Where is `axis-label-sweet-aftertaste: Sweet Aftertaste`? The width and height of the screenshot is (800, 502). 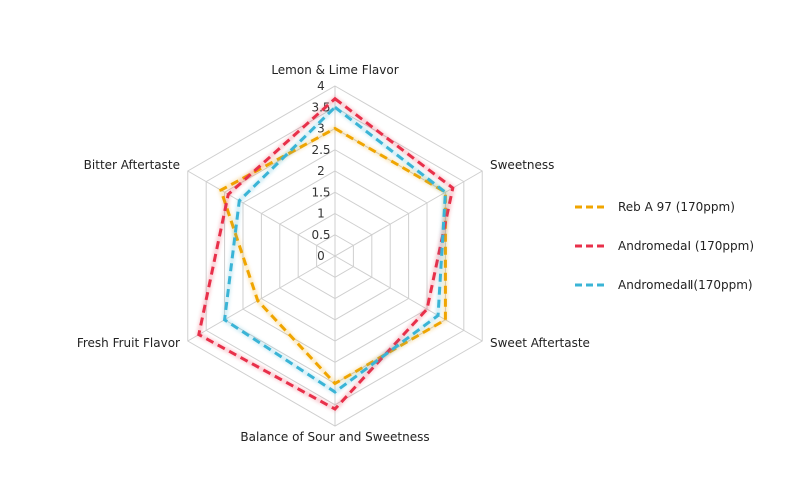 axis-label-sweet-aftertaste: Sweet Aftertaste is located at coordinates (540, 343).